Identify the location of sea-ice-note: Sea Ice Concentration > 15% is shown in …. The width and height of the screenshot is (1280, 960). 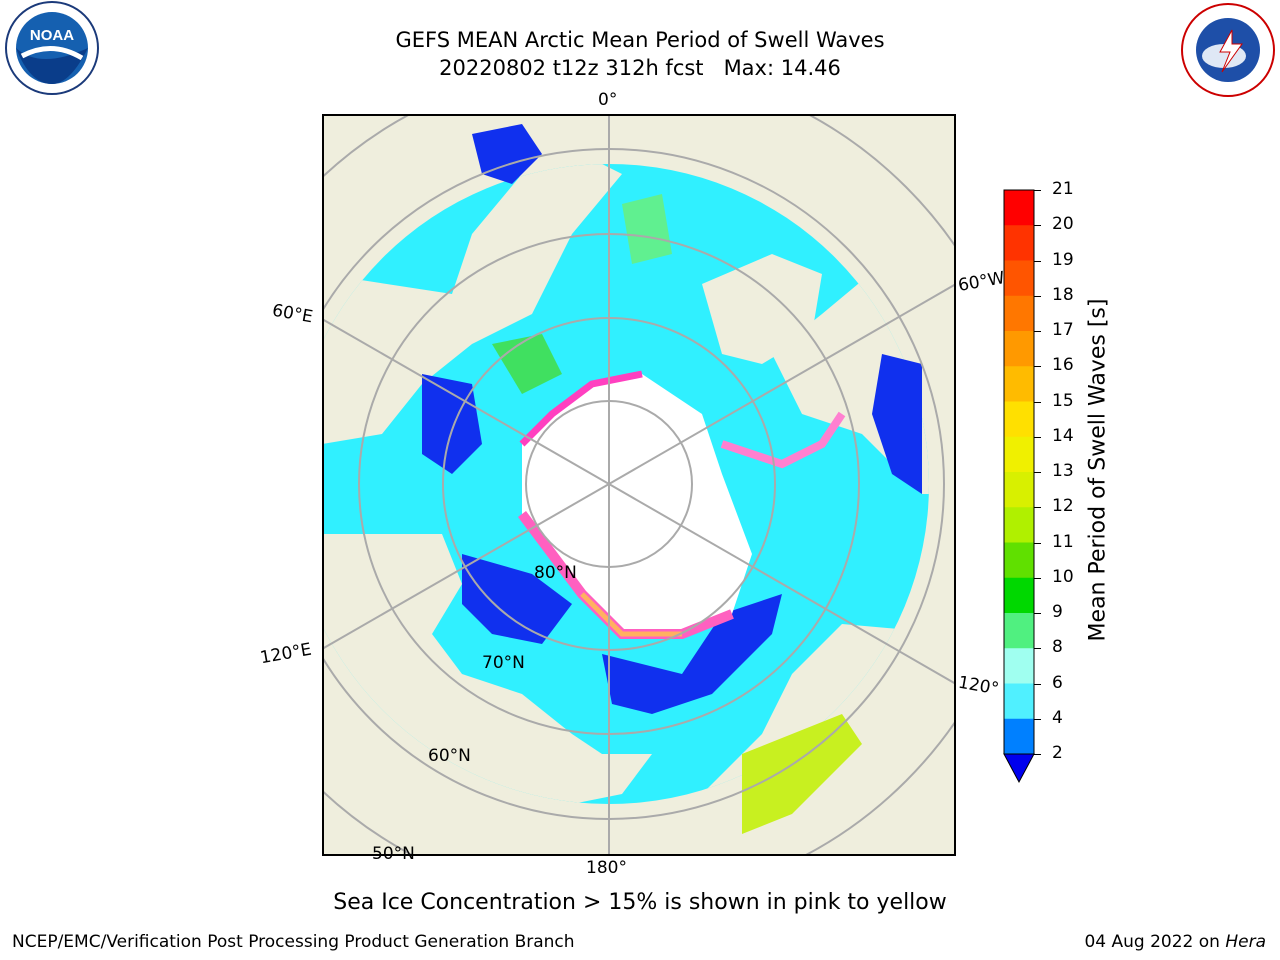
(640, 902).